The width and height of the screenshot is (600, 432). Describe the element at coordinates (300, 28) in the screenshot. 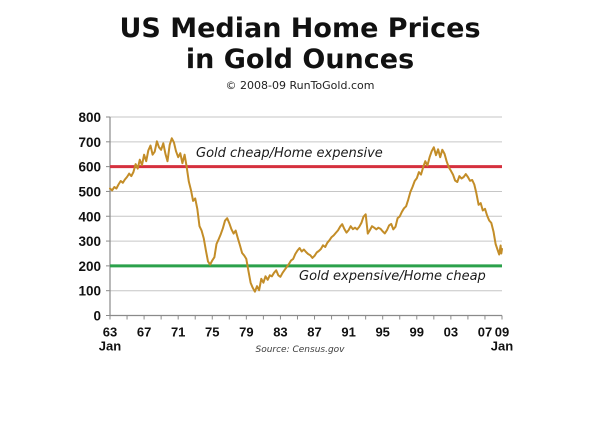

I see `chart-title-line1: US Median Home Prices` at that location.